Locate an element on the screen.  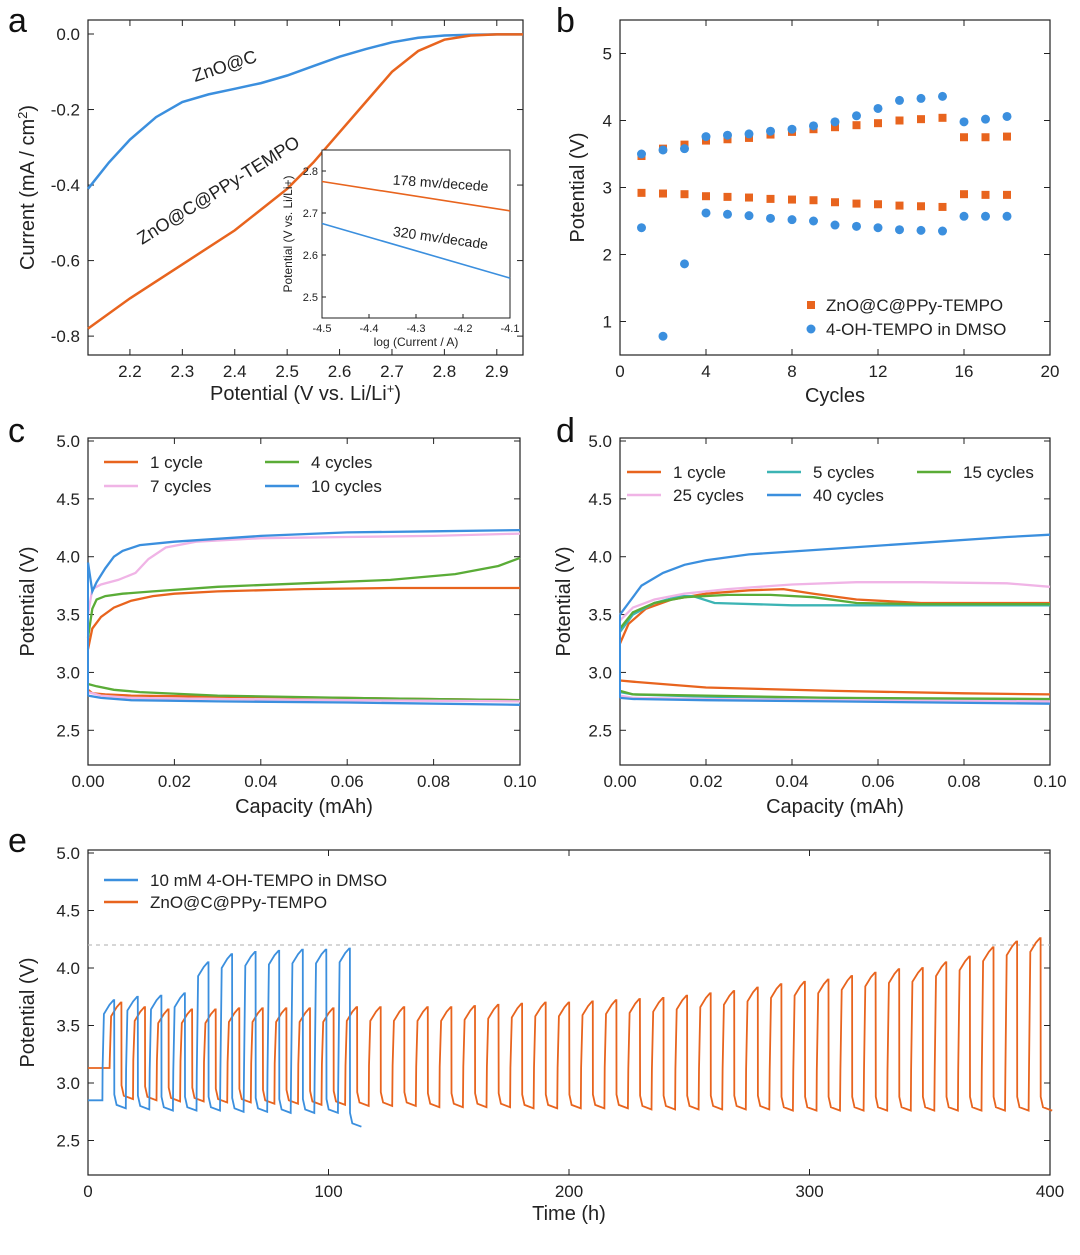
panel-e-xtick-label: 200 is located at coordinates (569, 1191).